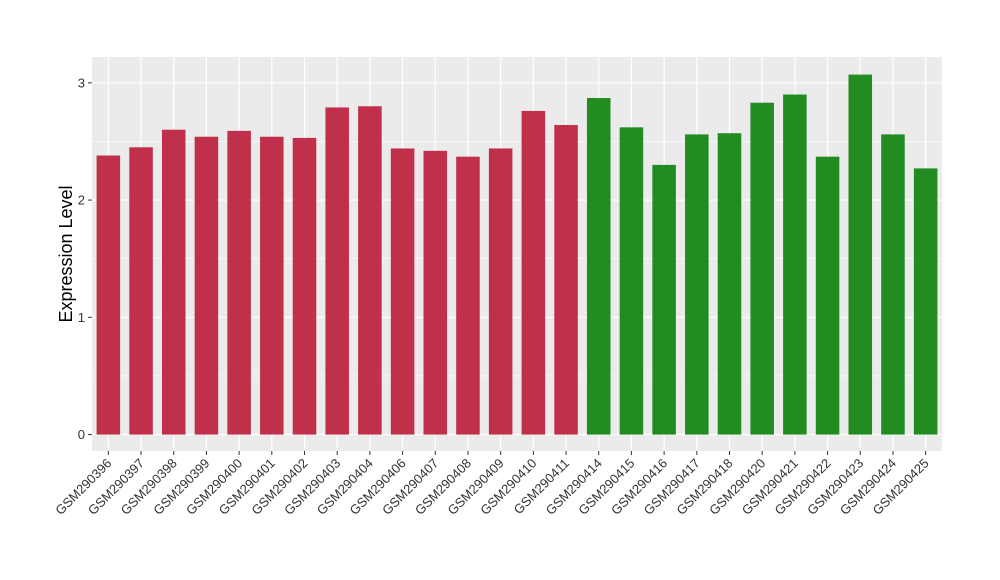 The height and width of the screenshot is (580, 1000). Describe the element at coordinates (827, 295) in the screenshot. I see `bar-GSM290422` at that location.